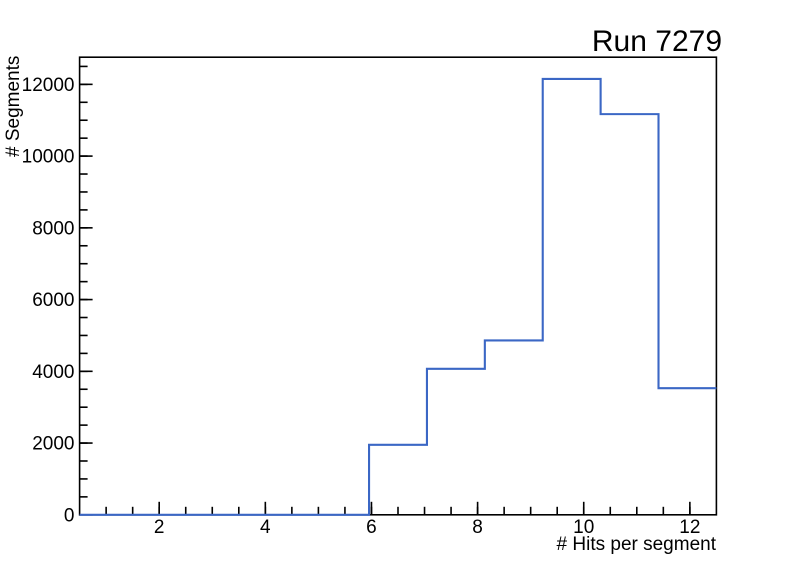 The height and width of the screenshot is (572, 796). I want to click on y-axis-tick-label: 0, so click(69, 515).